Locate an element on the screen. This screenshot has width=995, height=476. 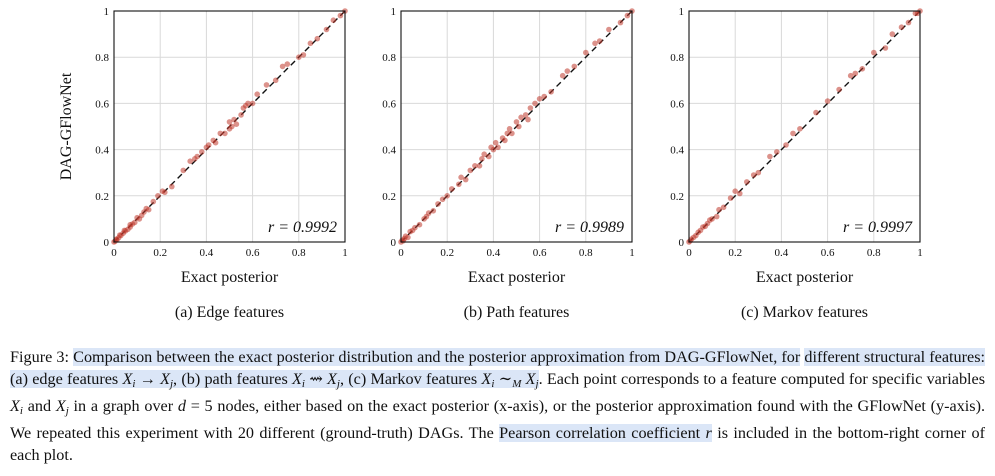
caption-highlight-3: Pearson correlation coefficient r is located at coordinates (605, 433).